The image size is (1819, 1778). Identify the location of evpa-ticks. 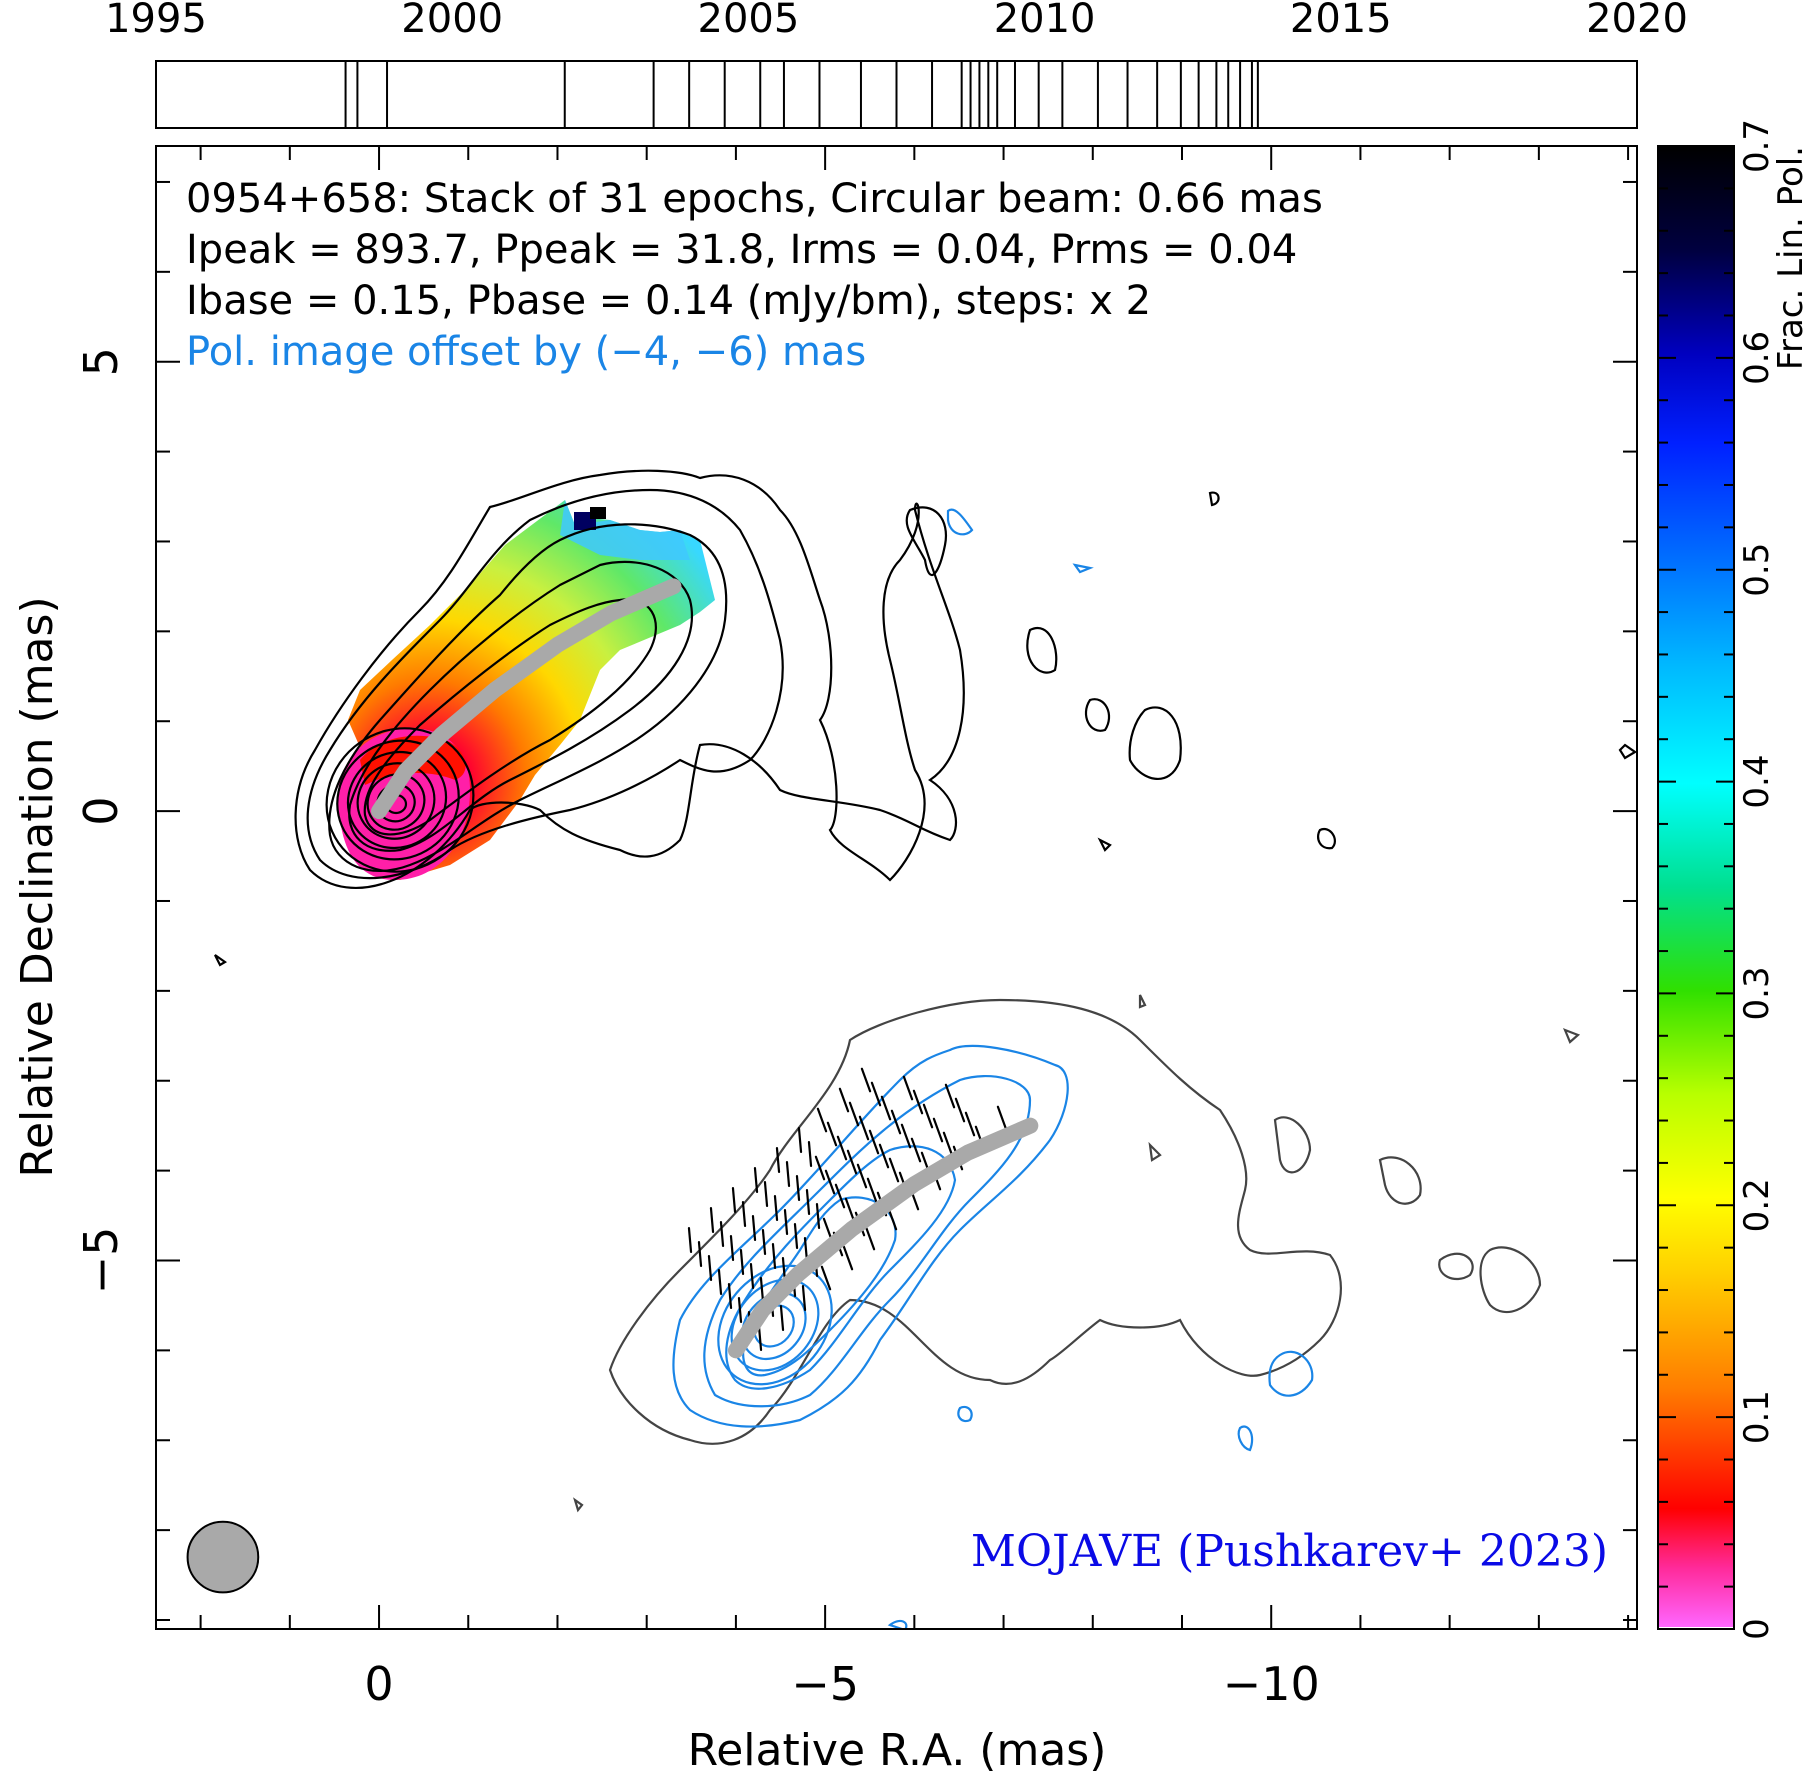
(847, 1209).